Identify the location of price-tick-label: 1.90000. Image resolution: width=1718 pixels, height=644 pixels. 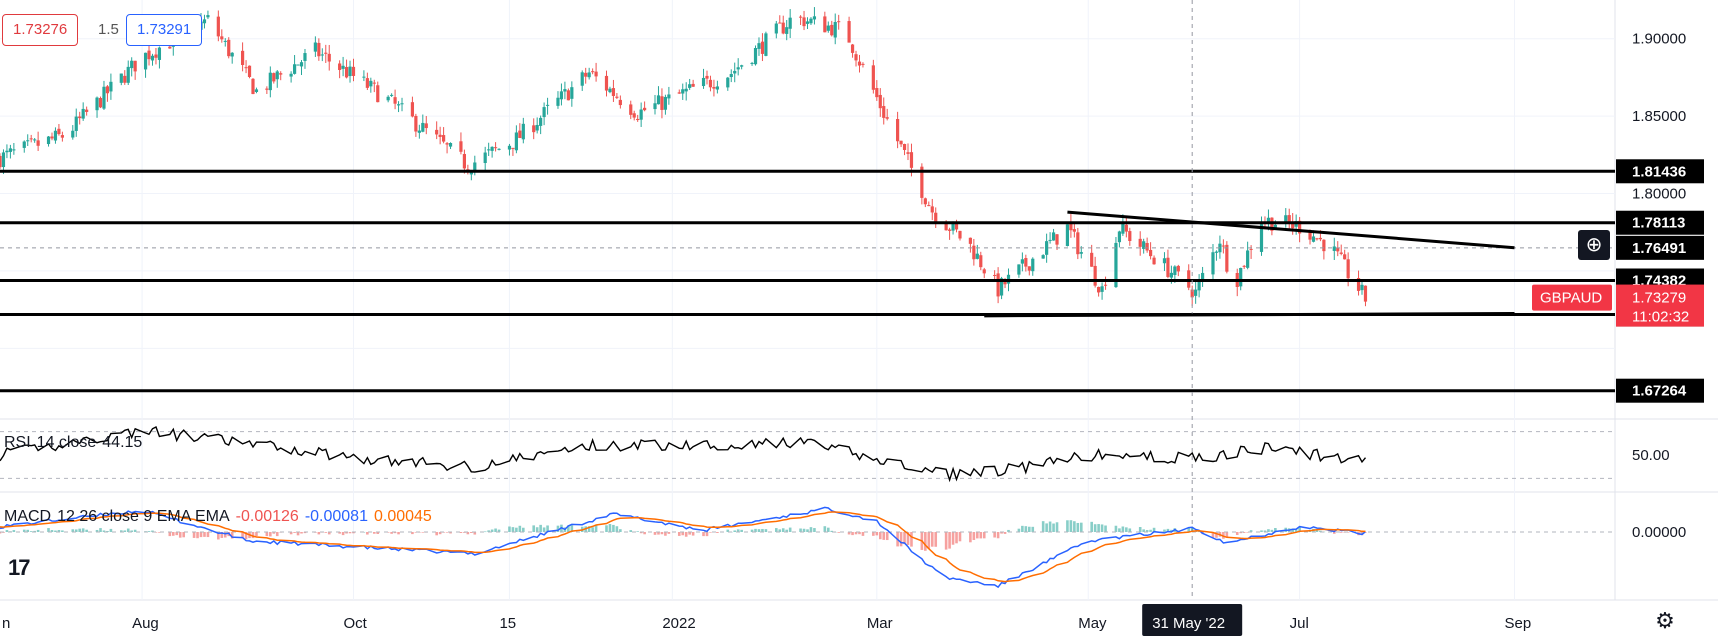
(1659, 39).